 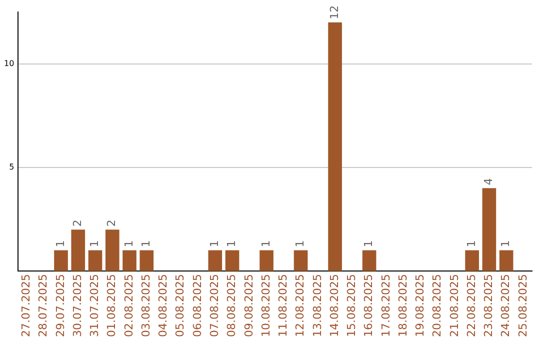 What do you see at coordinates (283, 306) in the screenshot?
I see `x-tick-label: 11.08.2025` at bounding box center [283, 306].